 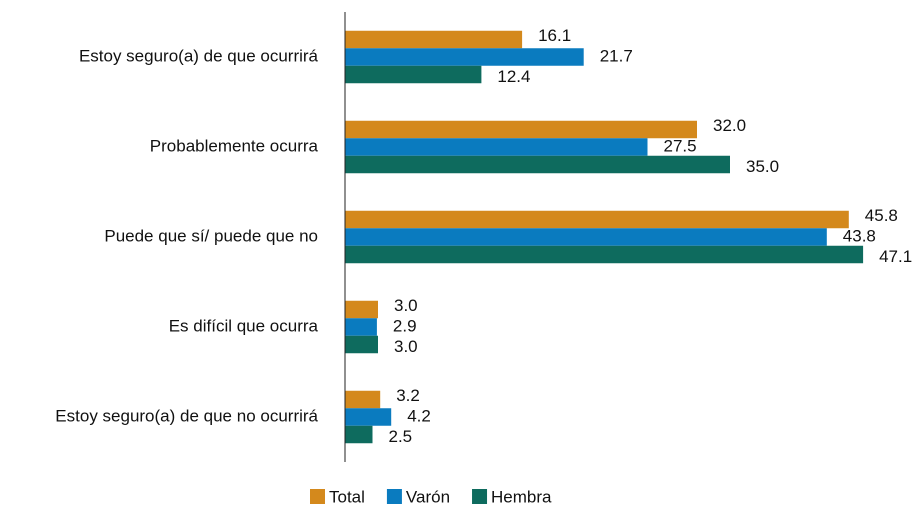 What do you see at coordinates (428, 496) in the screenshot?
I see `legend-label: Varón` at bounding box center [428, 496].